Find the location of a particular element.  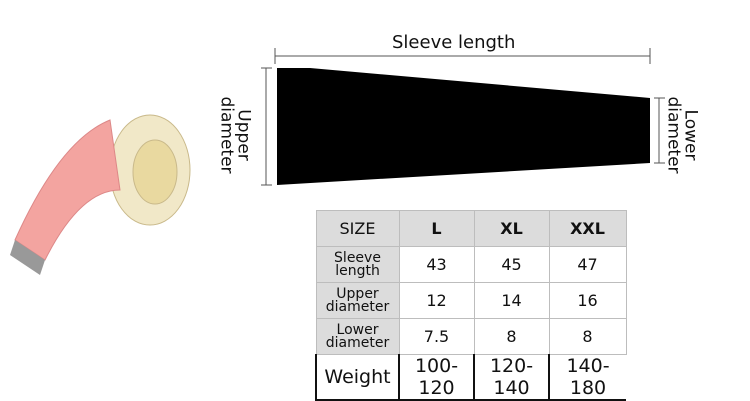

table-cell: 14 is located at coordinates (511, 300).